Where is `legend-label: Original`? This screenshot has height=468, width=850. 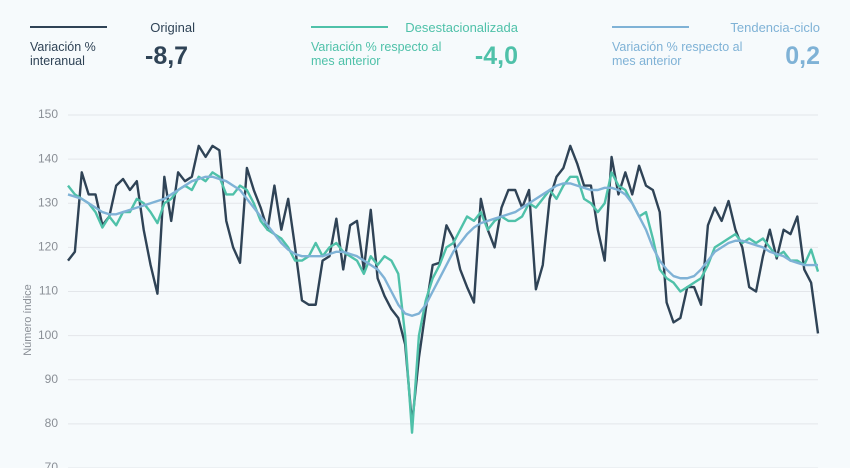 legend-label: Original is located at coordinates (172, 27).